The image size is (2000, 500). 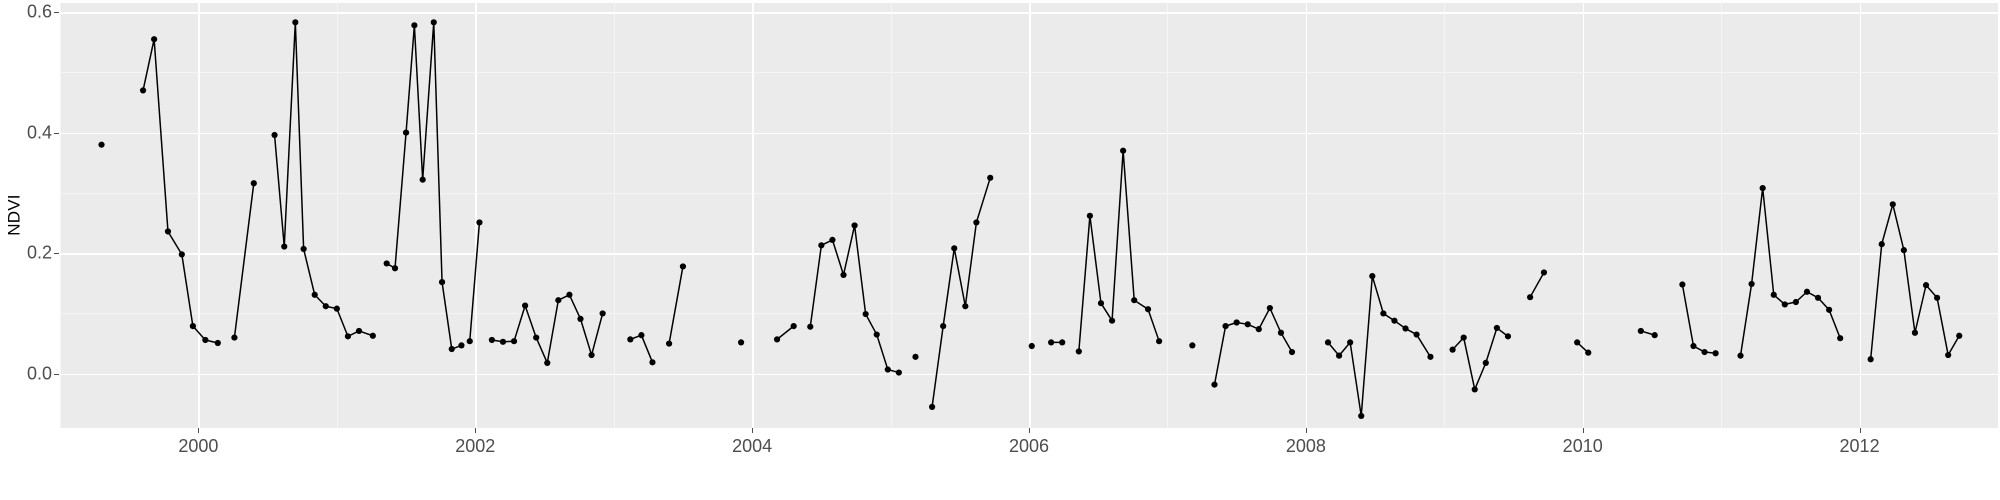 What do you see at coordinates (1582, 446) in the screenshot?
I see `x-axis-tick-label: 2010` at bounding box center [1582, 446].